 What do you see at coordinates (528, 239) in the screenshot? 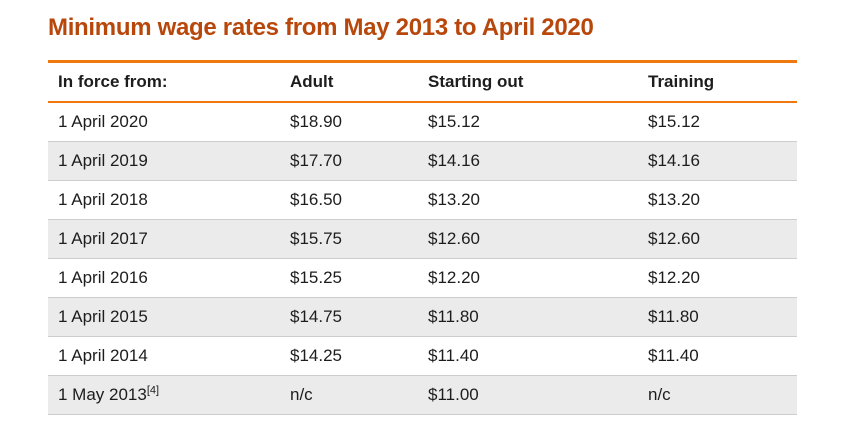
I see `cell-starting-out: $12.60` at bounding box center [528, 239].